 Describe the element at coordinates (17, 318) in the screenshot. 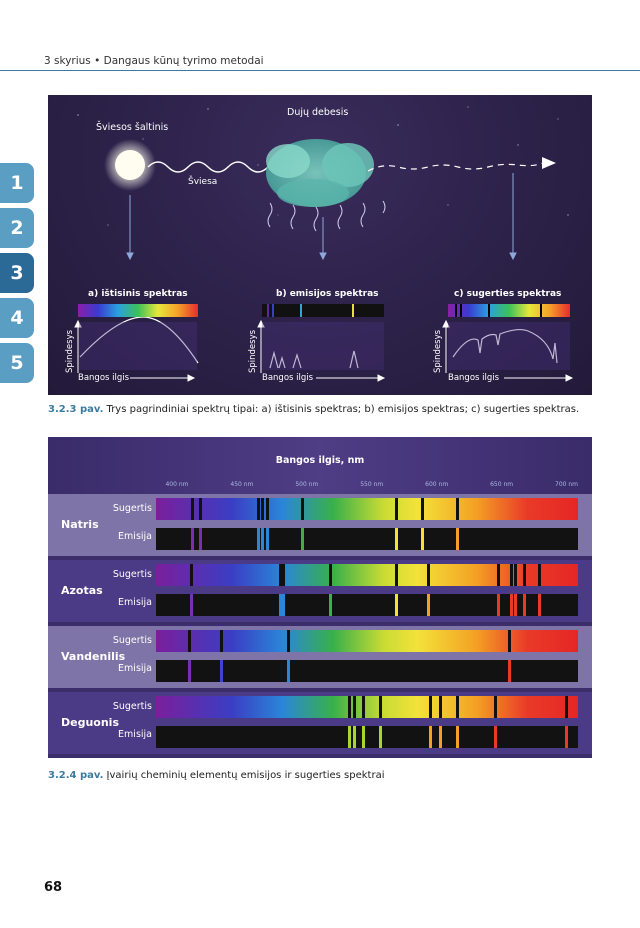

I see `chapter-tab-4: 4` at that location.